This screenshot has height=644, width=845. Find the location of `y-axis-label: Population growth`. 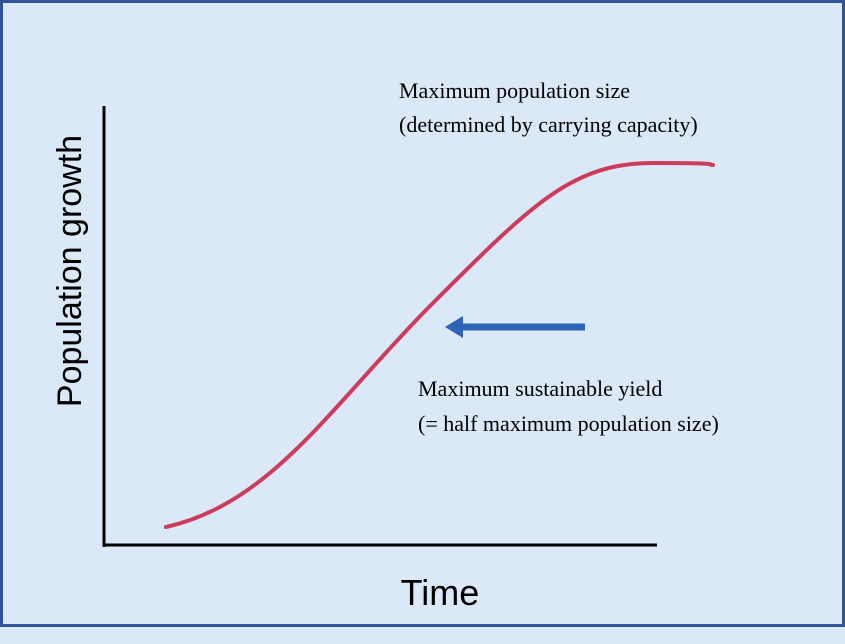

y-axis-label: Population growth is located at coordinates (70, 271).